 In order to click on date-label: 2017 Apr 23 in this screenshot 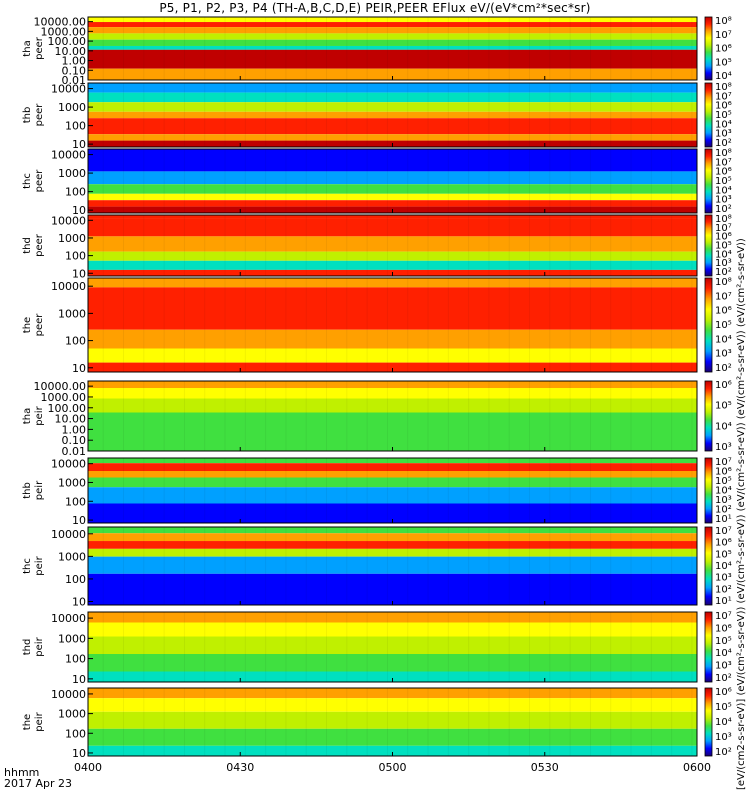, I will do `click(38, 783)`.